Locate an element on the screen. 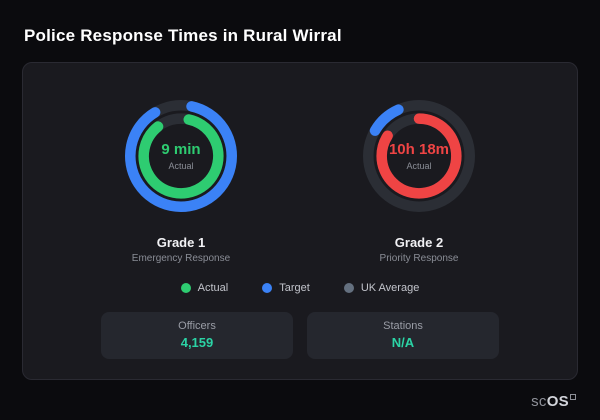  target-dot-icon is located at coordinates (267, 288).